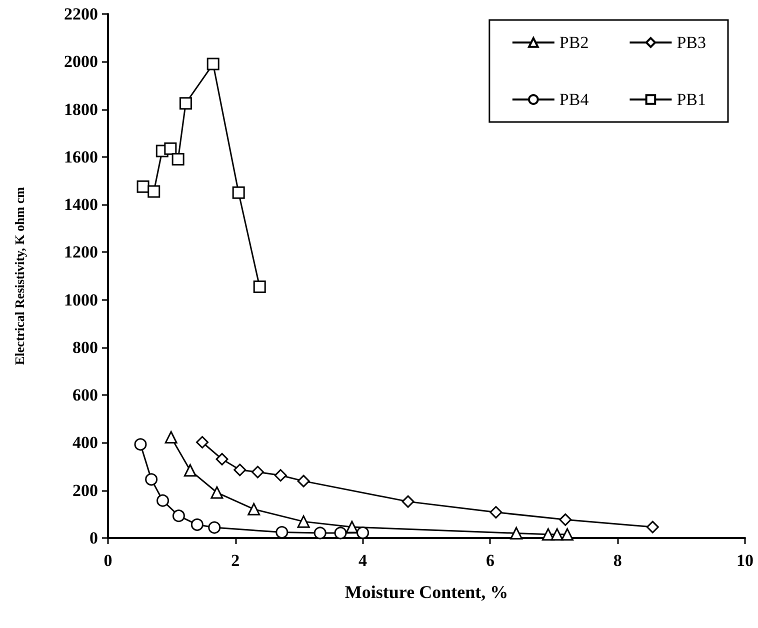 The width and height of the screenshot is (758, 628). What do you see at coordinates (85, 442) in the screenshot?
I see `y-tick-label: 400` at bounding box center [85, 442].